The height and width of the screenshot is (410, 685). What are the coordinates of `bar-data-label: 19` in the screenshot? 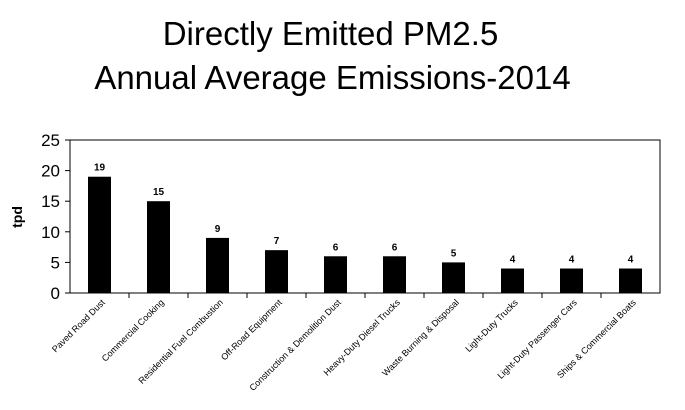 It's located at (100, 168).